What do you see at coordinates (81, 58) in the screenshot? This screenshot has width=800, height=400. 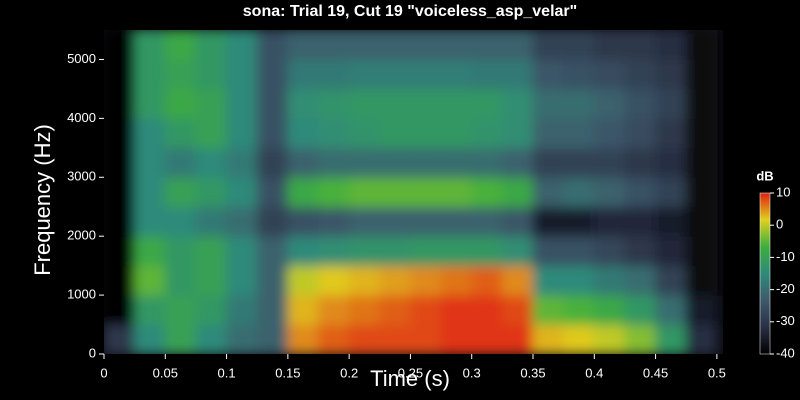 I see `y-tick-label: 5000` at bounding box center [81, 58].